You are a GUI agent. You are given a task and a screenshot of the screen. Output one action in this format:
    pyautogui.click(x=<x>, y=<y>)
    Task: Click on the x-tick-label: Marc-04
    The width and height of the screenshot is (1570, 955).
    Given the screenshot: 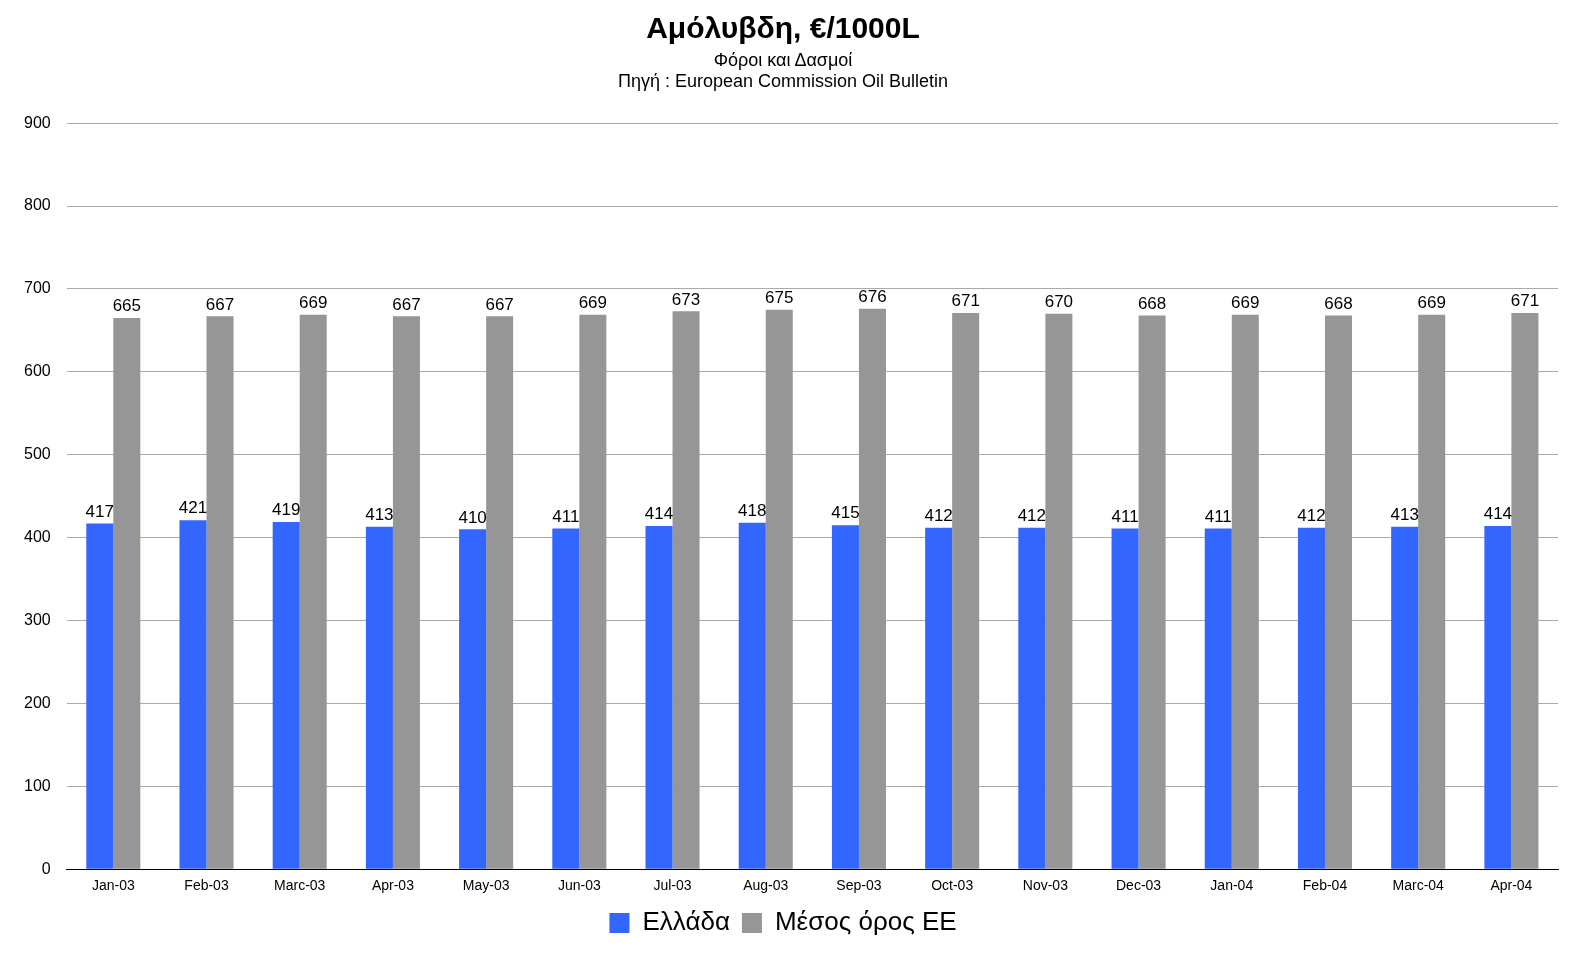 What is the action you would take?
    pyautogui.click(x=1418, y=885)
    